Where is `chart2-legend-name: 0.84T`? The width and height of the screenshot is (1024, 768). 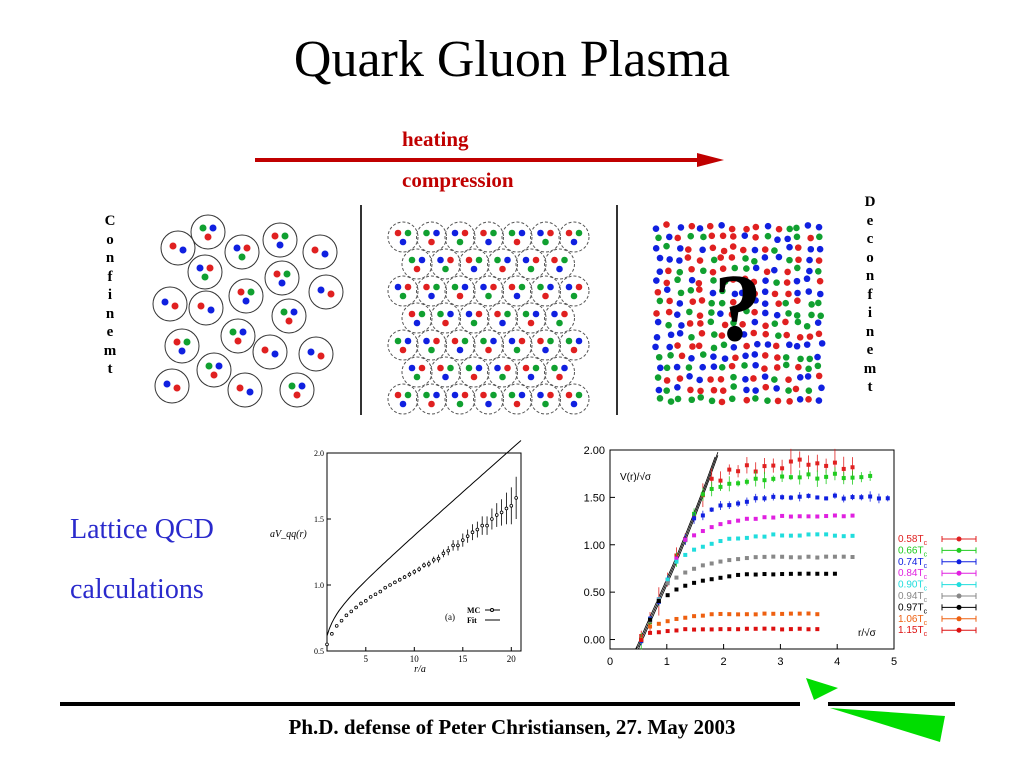
chart2-legend-name: 0.84T is located at coordinates (911, 573).